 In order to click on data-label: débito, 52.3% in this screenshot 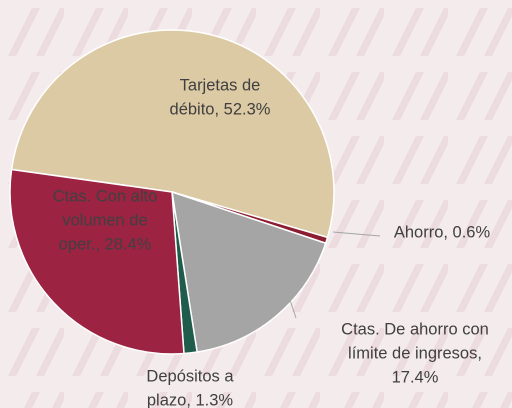, I will do `click(220, 109)`.